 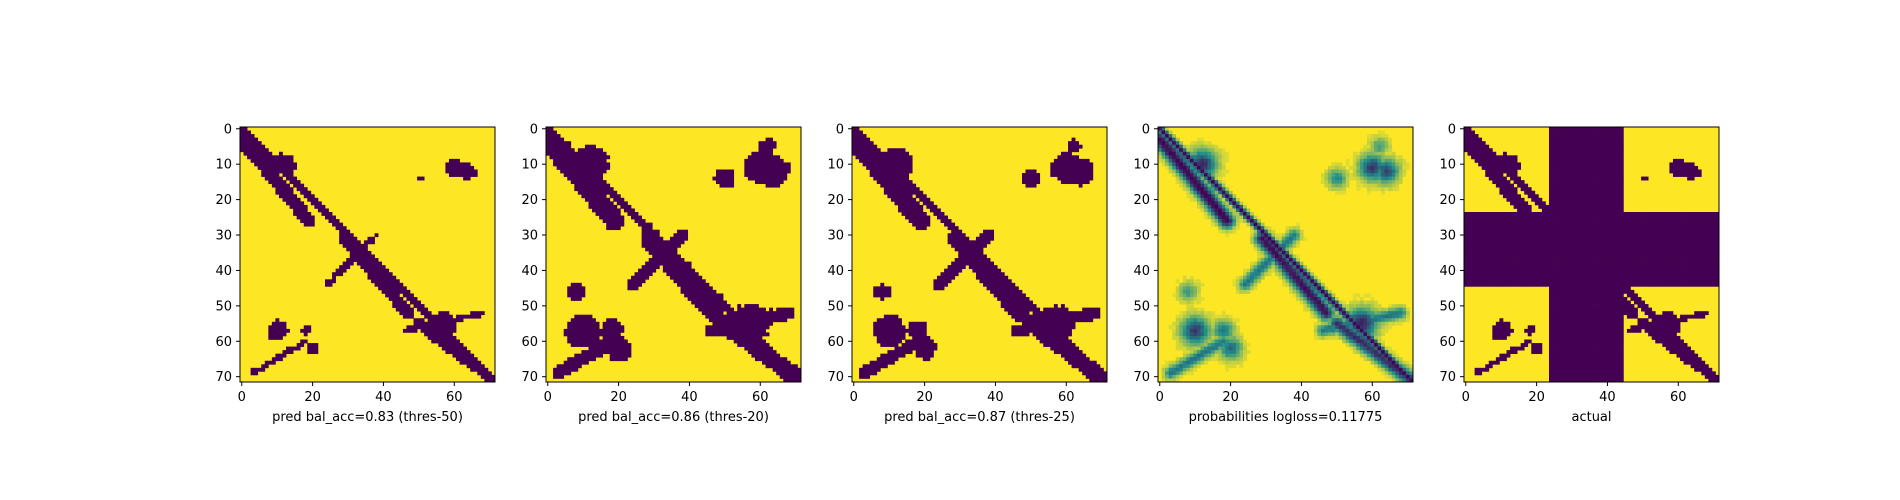 What do you see at coordinates (529, 377) in the screenshot?
I see `y-tick-label: 70` at bounding box center [529, 377].